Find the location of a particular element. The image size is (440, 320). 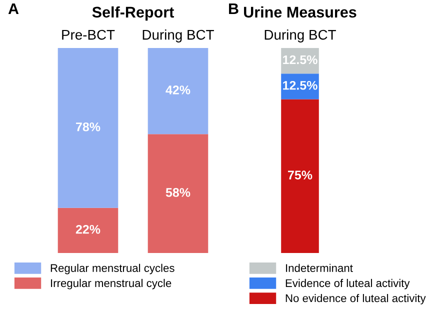

legend-label: No evidence of luteal activity is located at coordinates (356, 299).